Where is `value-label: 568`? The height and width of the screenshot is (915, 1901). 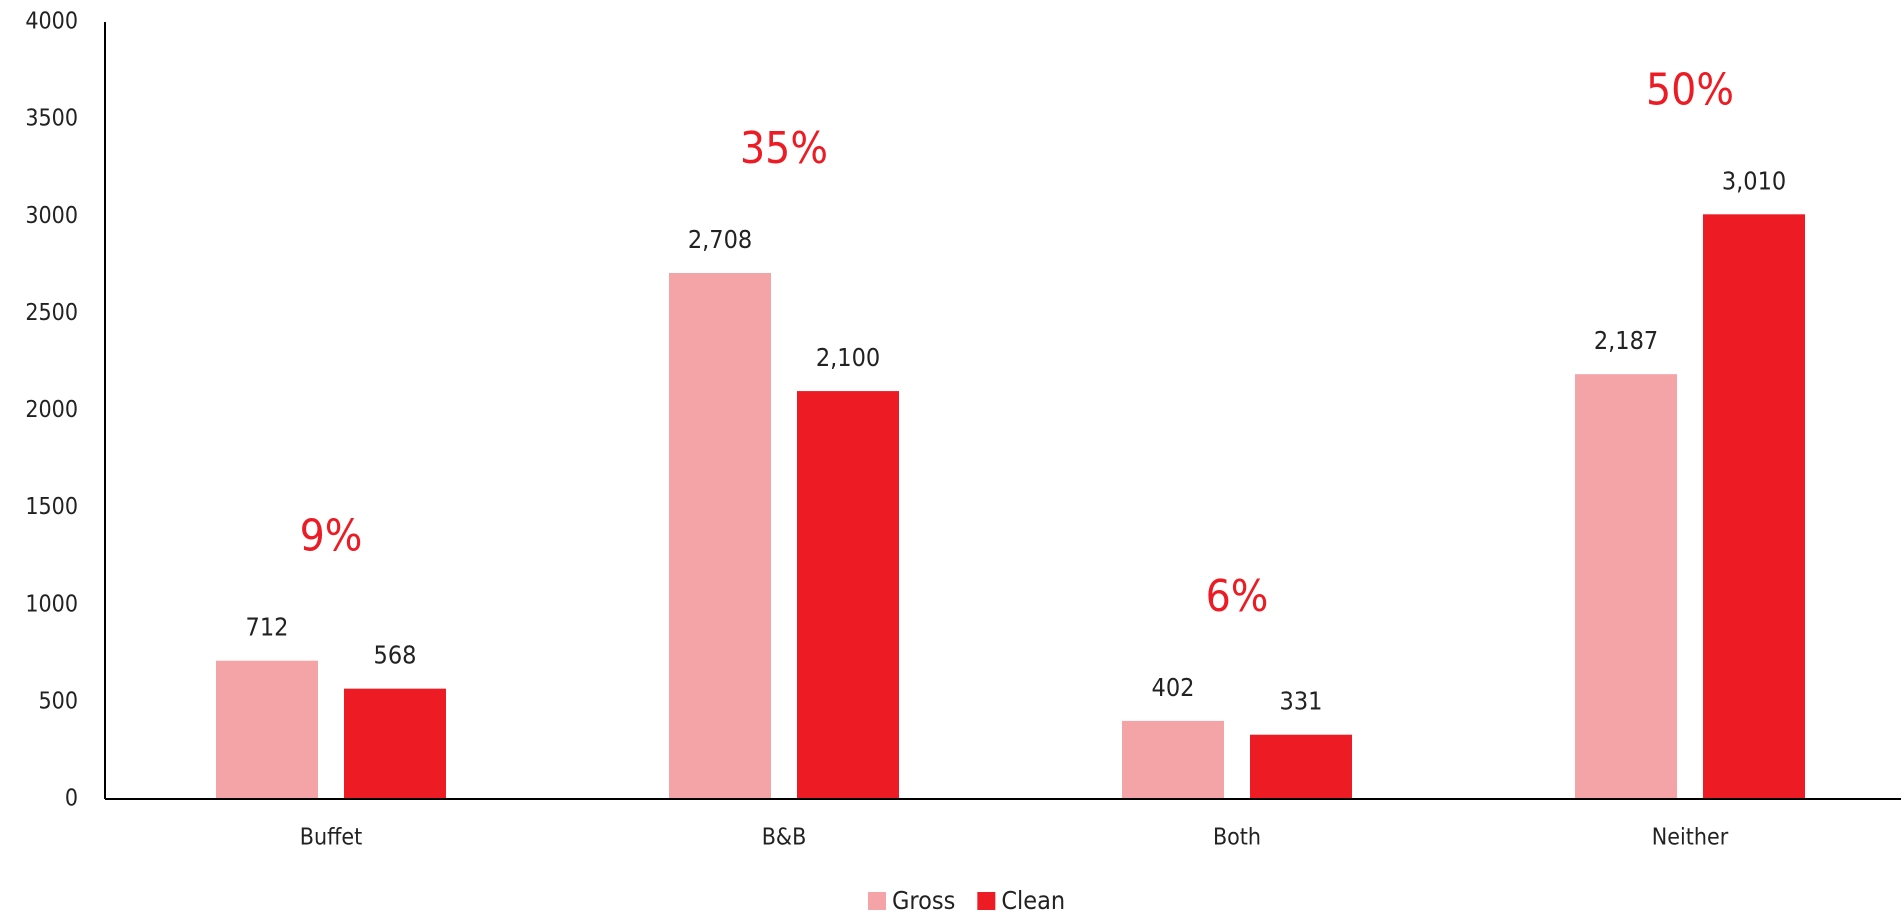
value-label: 568 is located at coordinates (395, 655).